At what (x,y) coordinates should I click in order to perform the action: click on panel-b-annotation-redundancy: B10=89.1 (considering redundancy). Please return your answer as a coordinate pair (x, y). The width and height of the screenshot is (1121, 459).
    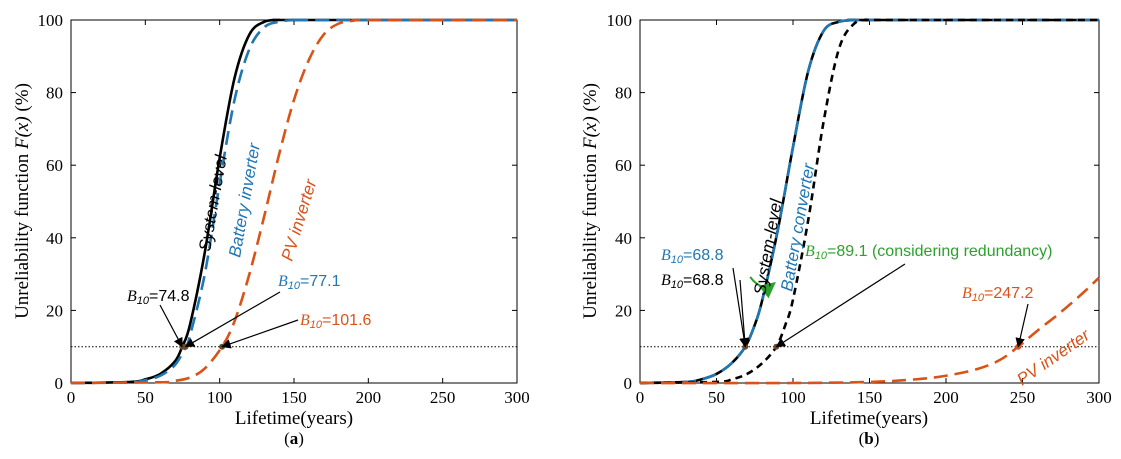
    Looking at the image, I should click on (929, 252).